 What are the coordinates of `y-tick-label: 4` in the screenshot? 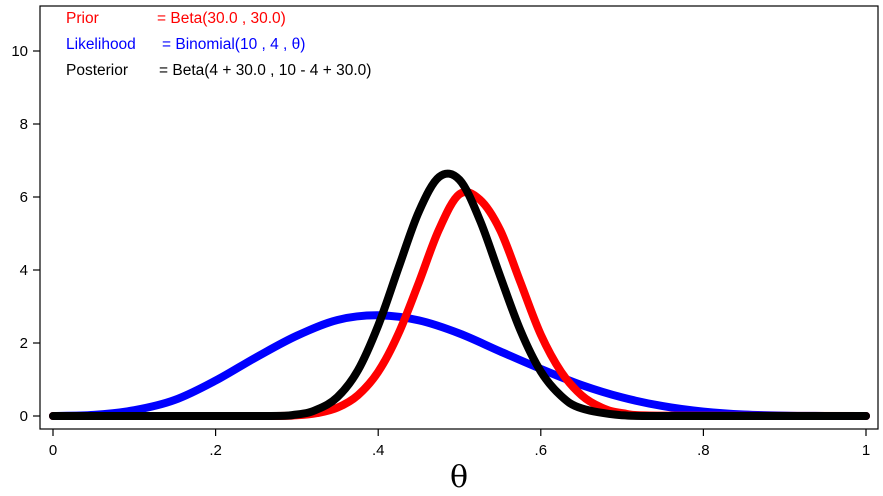 It's located at (24, 270).